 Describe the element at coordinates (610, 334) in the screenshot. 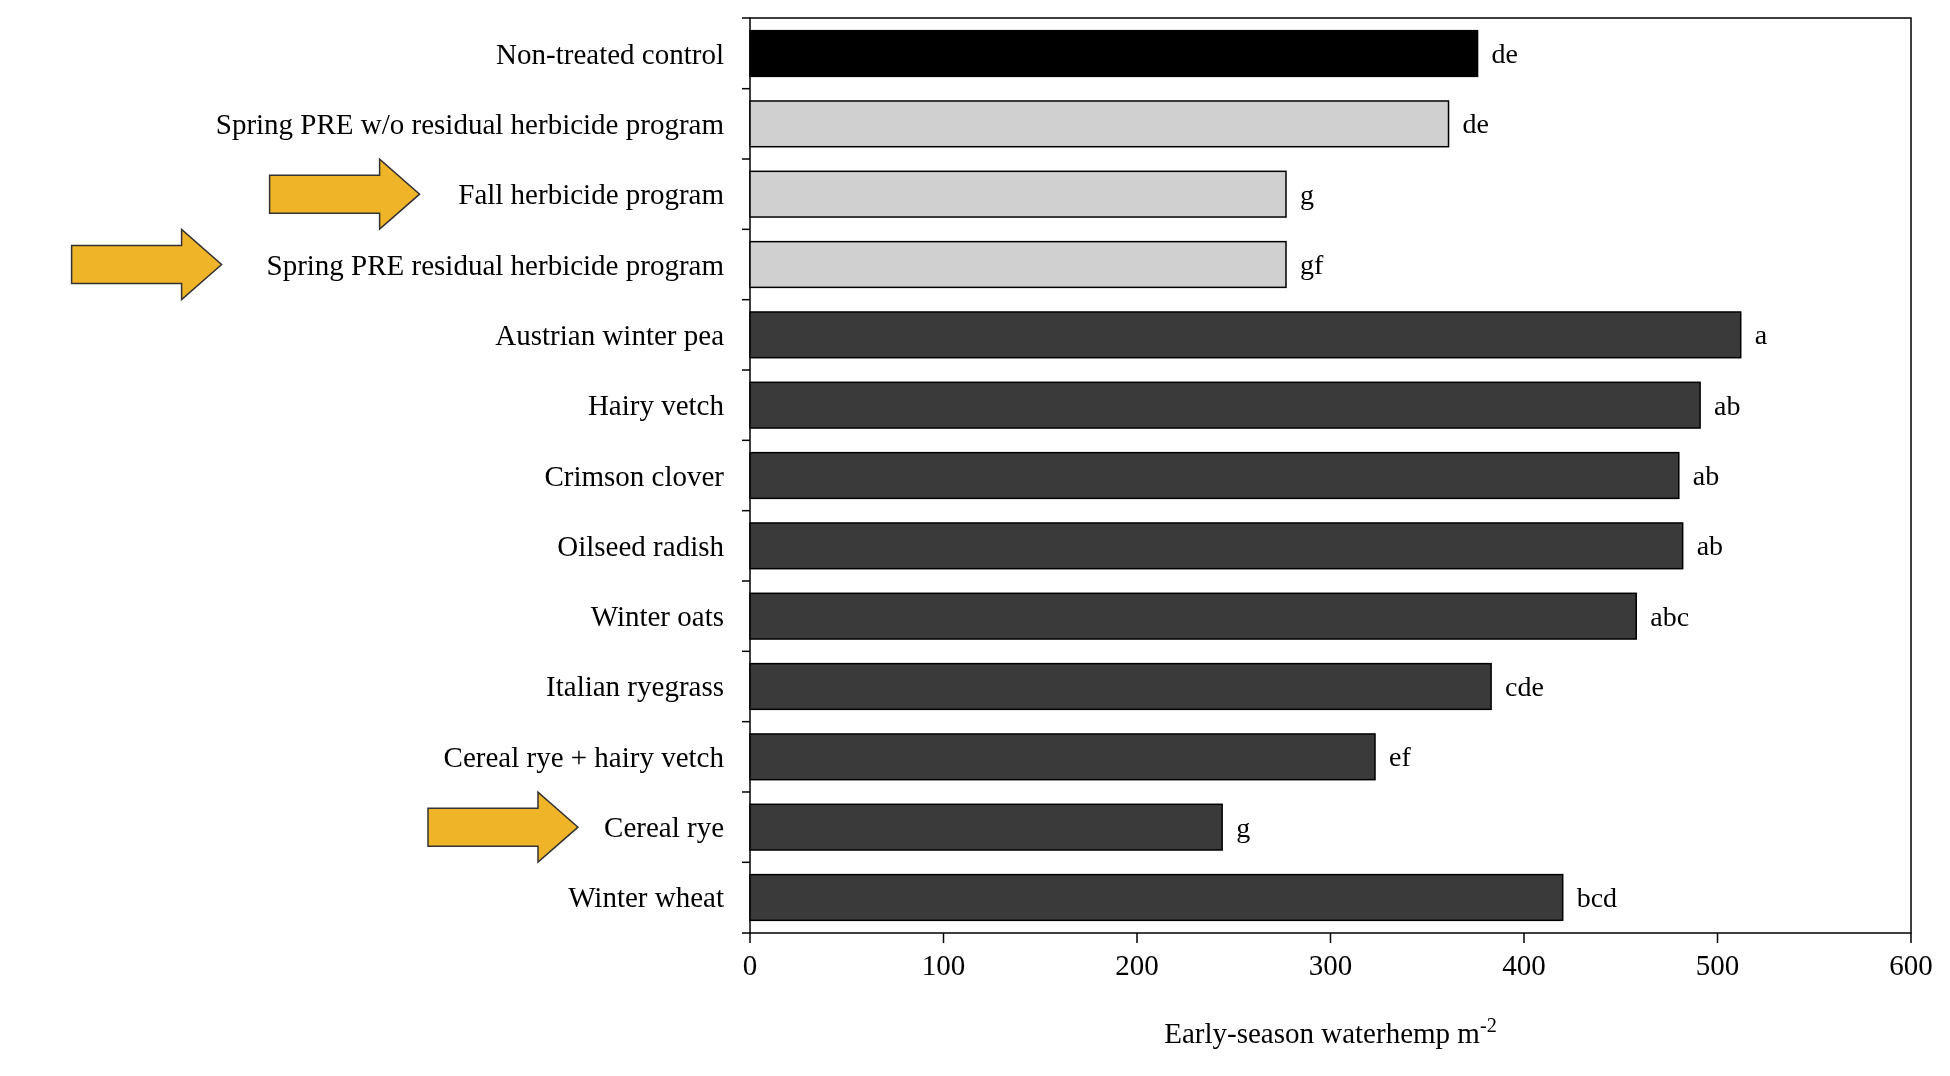

I see `y-tick-label: Austrian winter pea` at that location.